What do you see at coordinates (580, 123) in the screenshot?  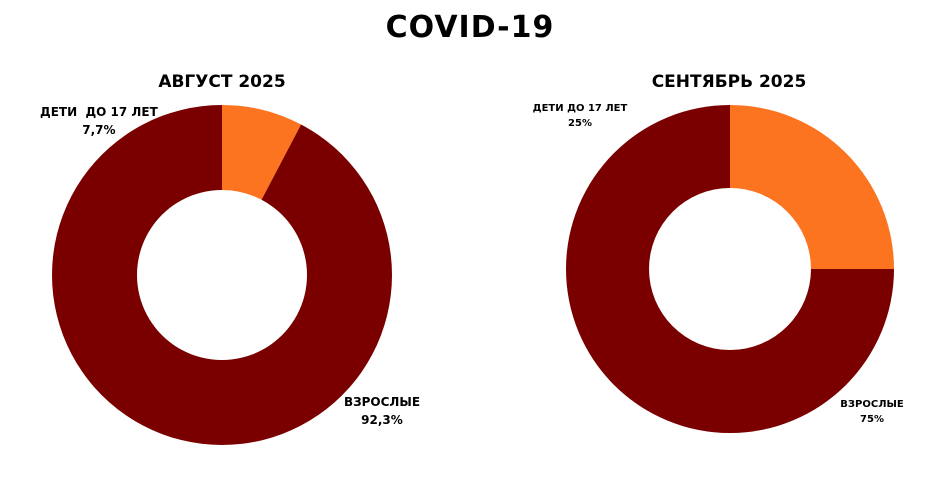 I see `slice-value-text: 25%` at bounding box center [580, 123].